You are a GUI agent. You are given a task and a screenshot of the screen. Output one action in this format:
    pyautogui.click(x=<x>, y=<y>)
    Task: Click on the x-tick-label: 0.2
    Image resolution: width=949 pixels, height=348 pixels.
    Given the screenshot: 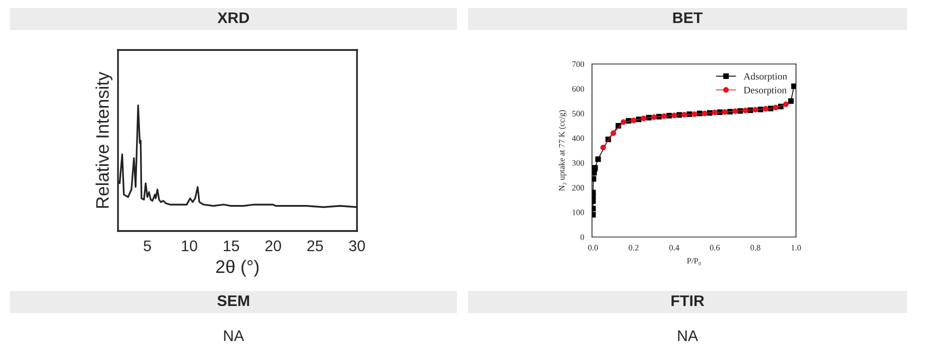 What is the action you would take?
    pyautogui.click(x=633, y=247)
    